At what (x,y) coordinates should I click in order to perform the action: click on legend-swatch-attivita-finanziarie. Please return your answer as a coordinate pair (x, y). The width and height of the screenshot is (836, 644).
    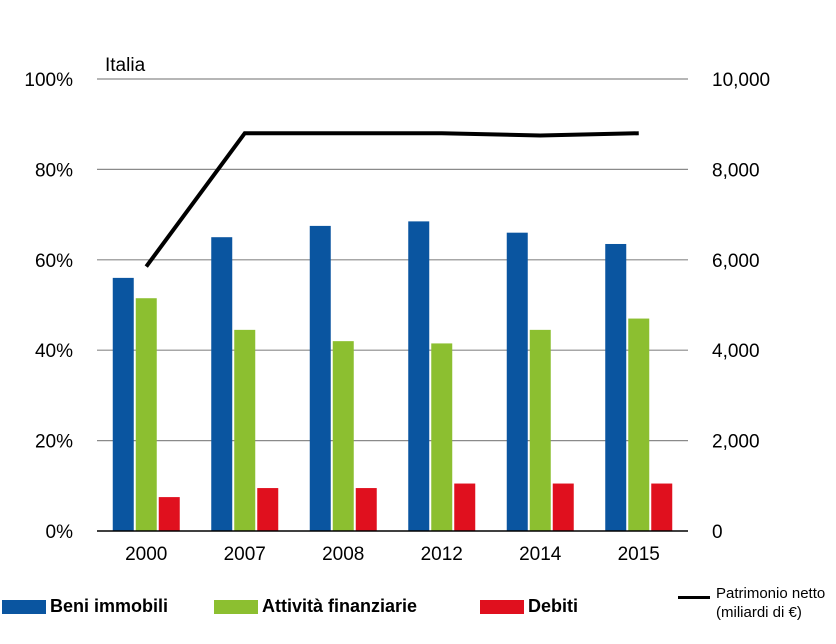
    Looking at the image, I should click on (236, 606).